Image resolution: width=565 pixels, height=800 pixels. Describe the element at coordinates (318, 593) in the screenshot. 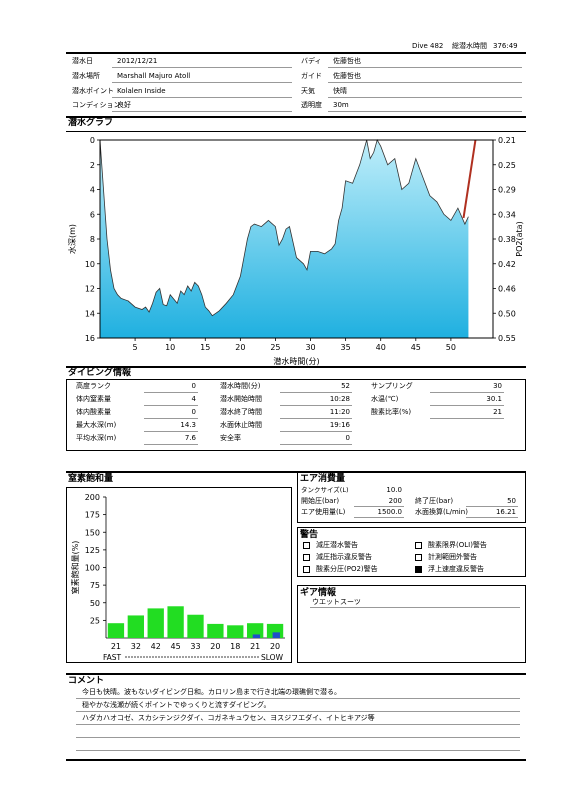

I see `gear-title: ギア情報` at that location.